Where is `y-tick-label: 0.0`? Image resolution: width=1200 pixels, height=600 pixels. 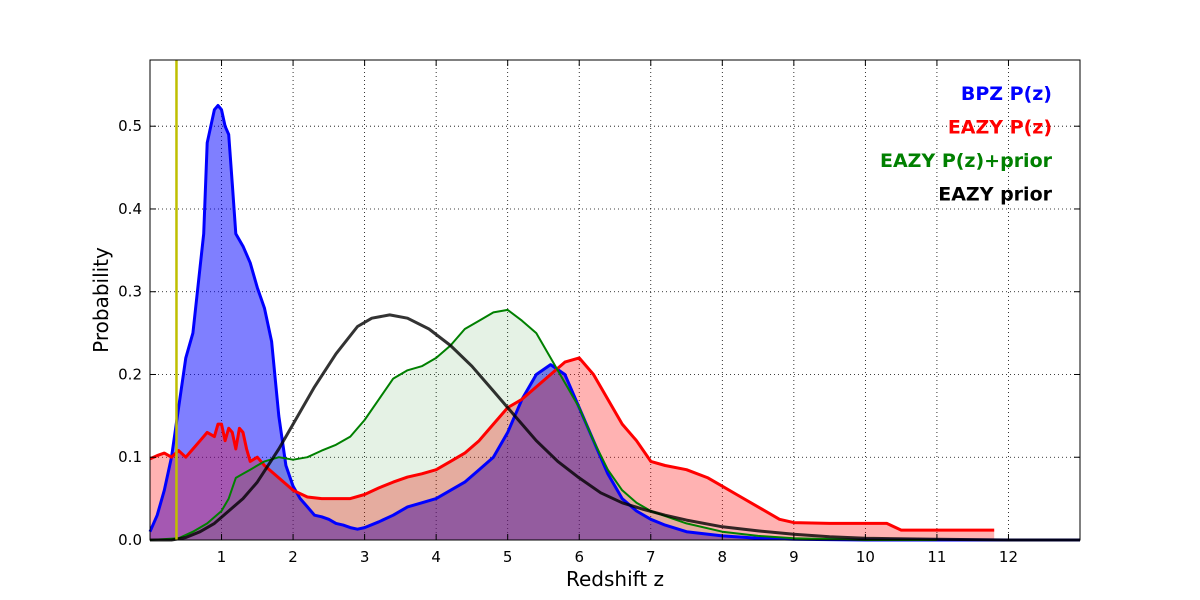
y-tick-label: 0.0 is located at coordinates (130, 540).